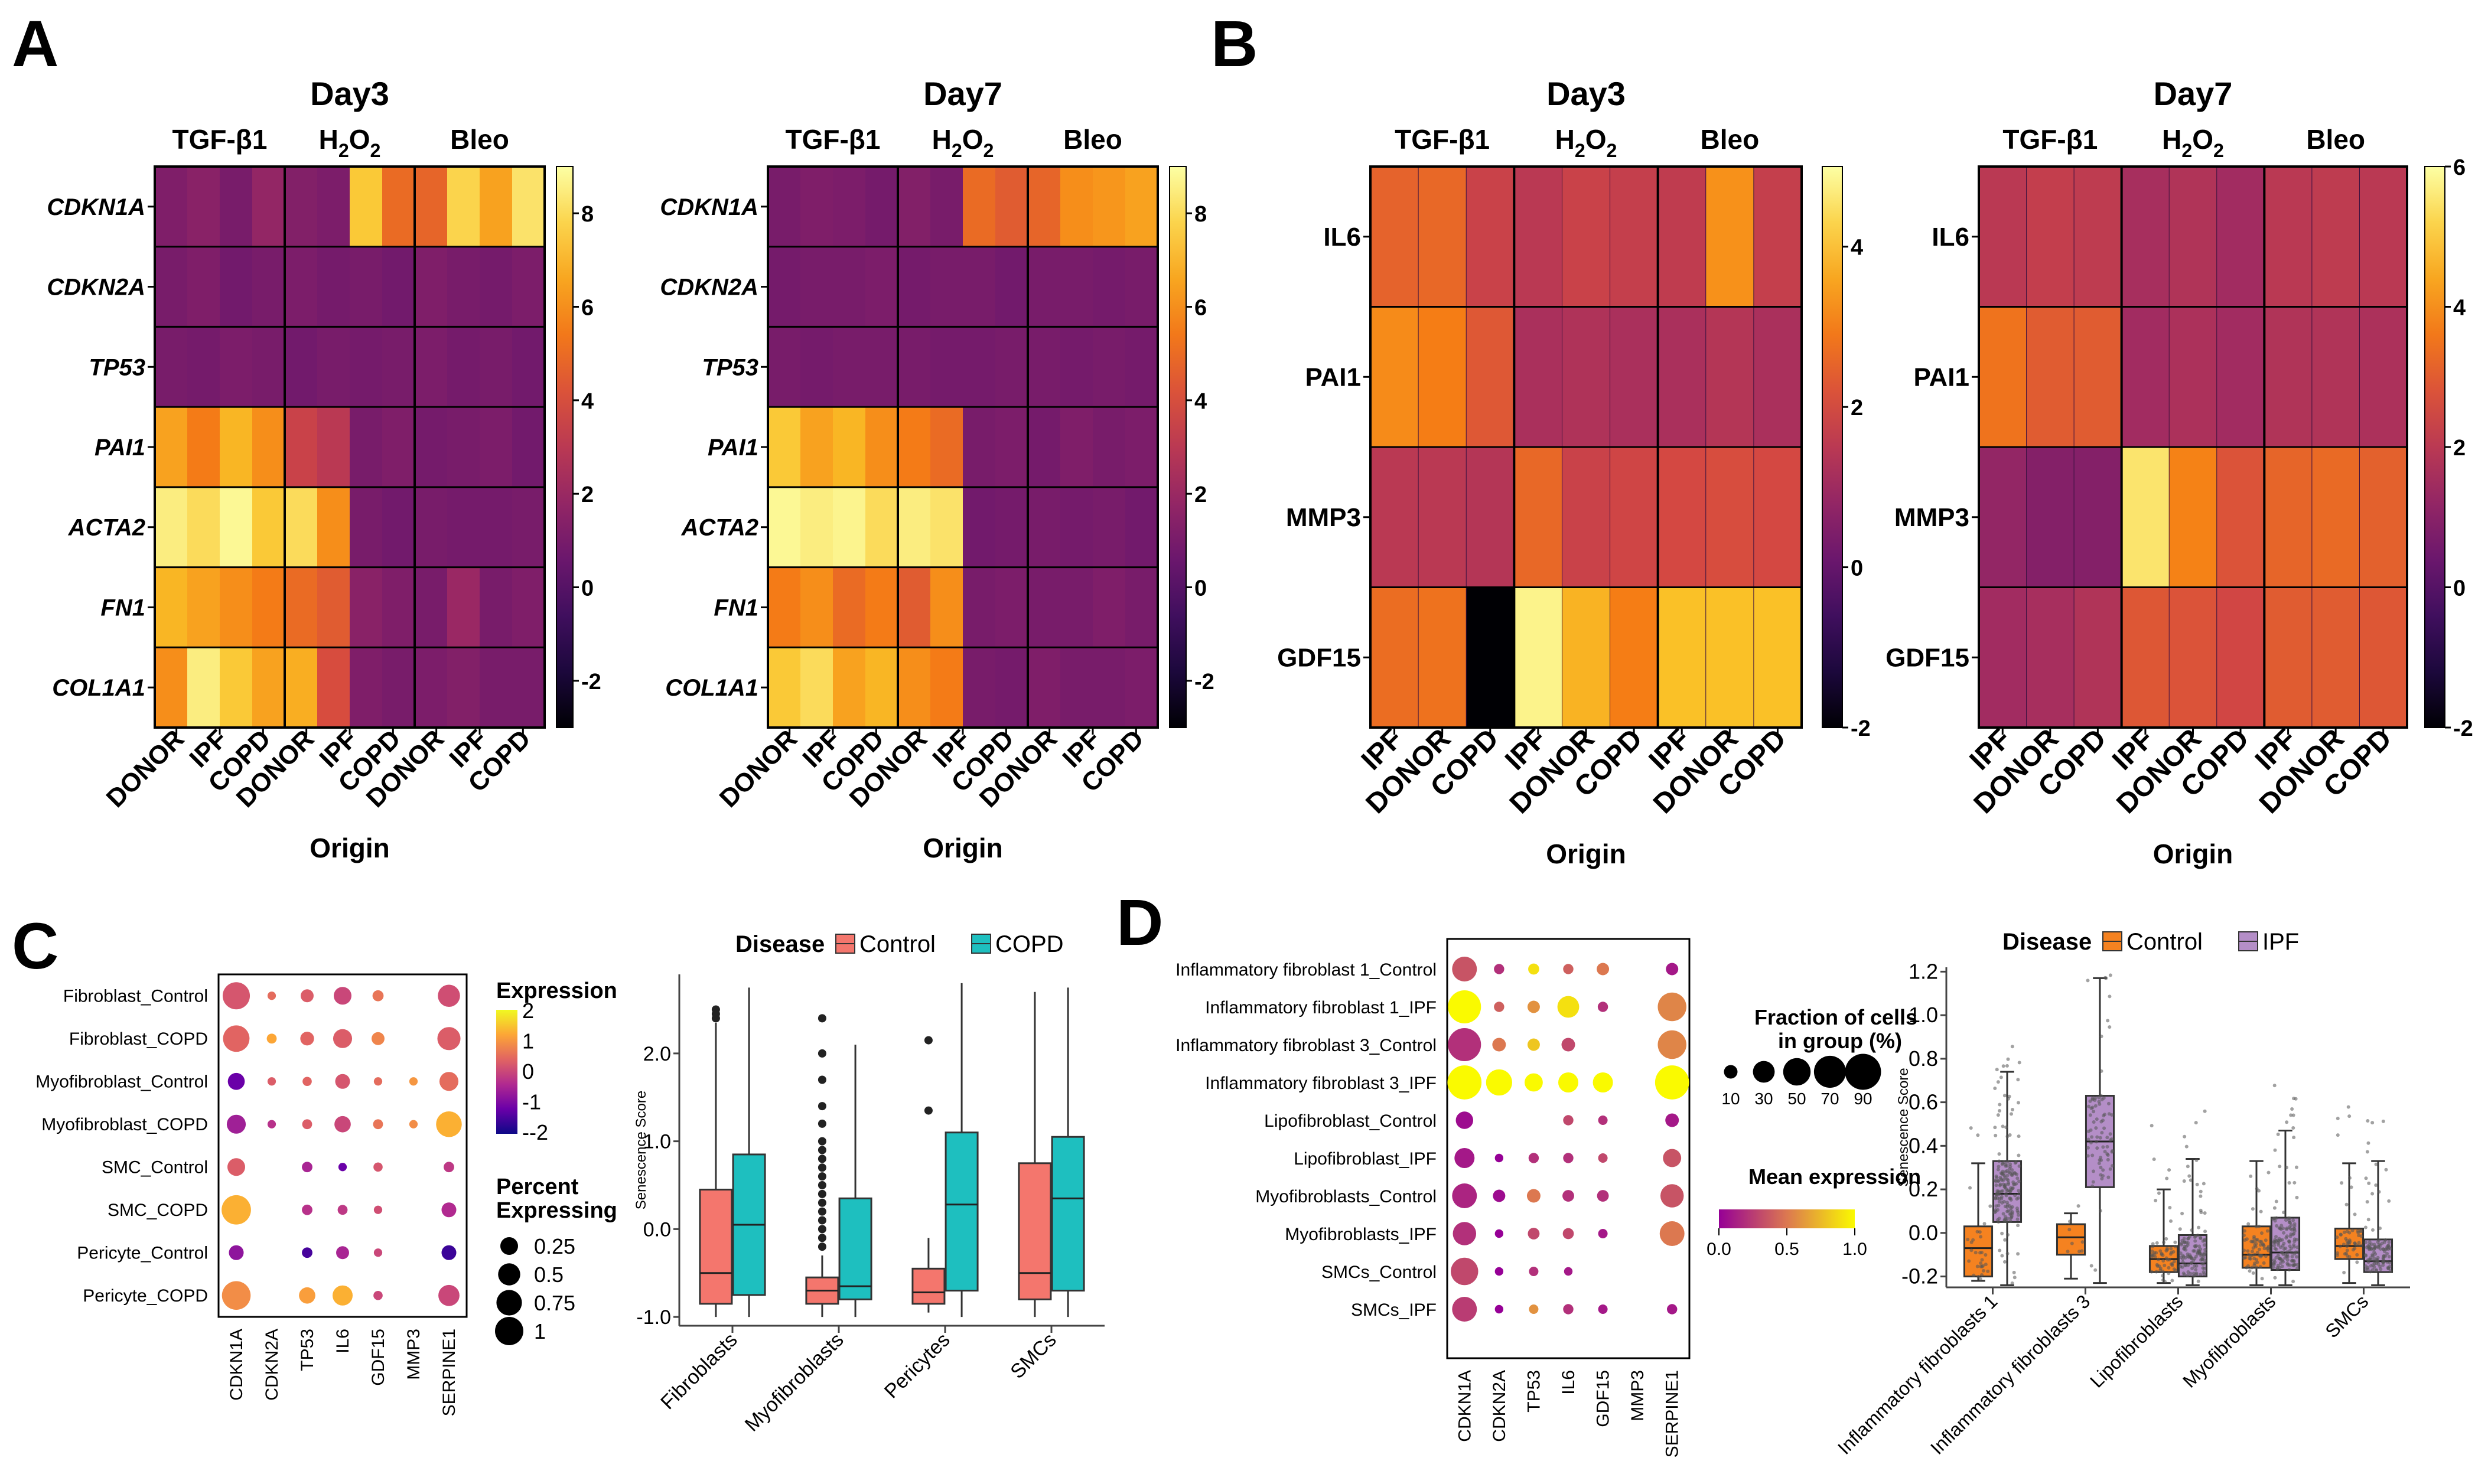  What do you see at coordinates (1234, 44) in the screenshot?
I see `panel-label-b: B` at bounding box center [1234, 44].